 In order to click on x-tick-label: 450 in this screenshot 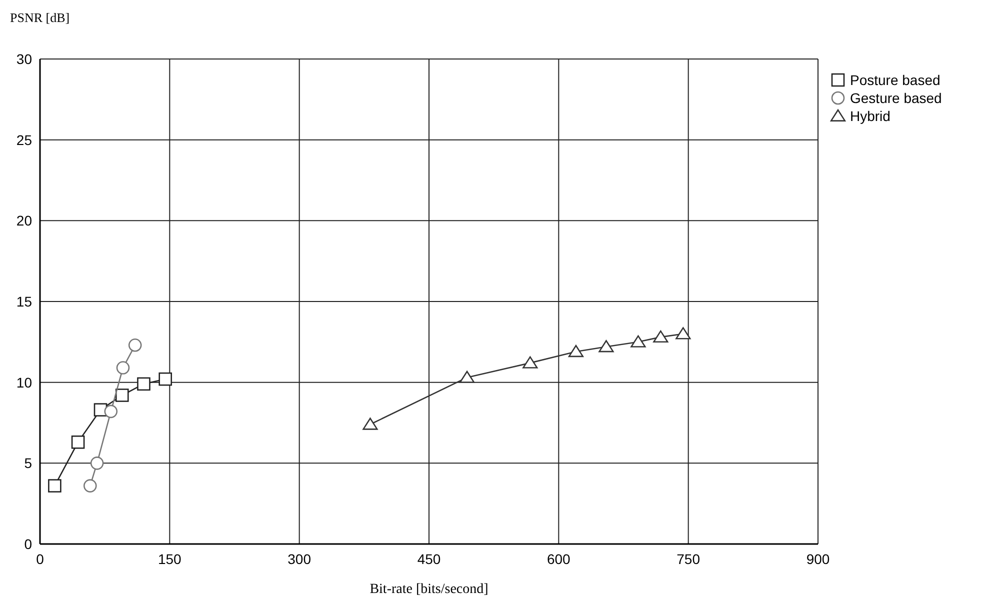, I will do `click(429, 559)`.